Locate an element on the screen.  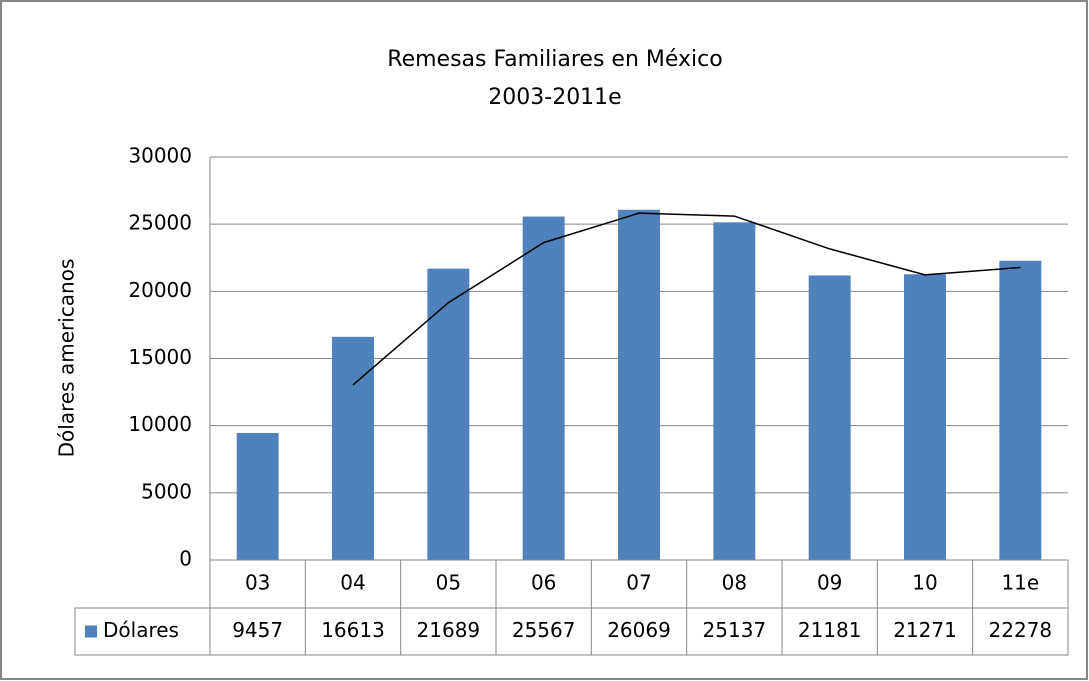
y-tick-label: 30000 is located at coordinates (160, 156).